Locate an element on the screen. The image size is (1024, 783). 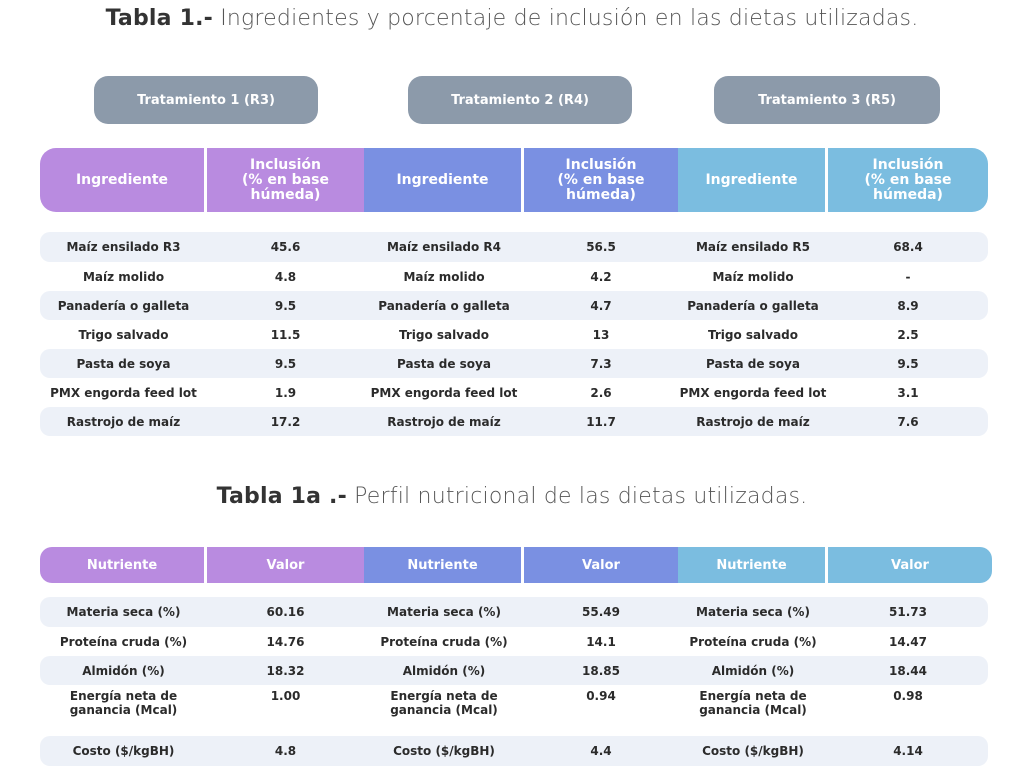
t1-value-cell: 3.1 is located at coordinates (908, 392).